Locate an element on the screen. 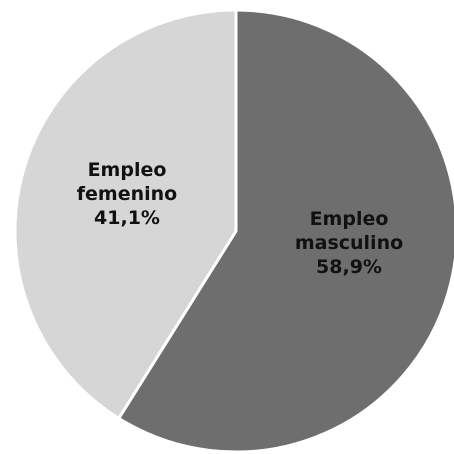 The width and height of the screenshot is (454, 454). slice-label-0: Empleo masculino 58,9% is located at coordinates (349, 243).